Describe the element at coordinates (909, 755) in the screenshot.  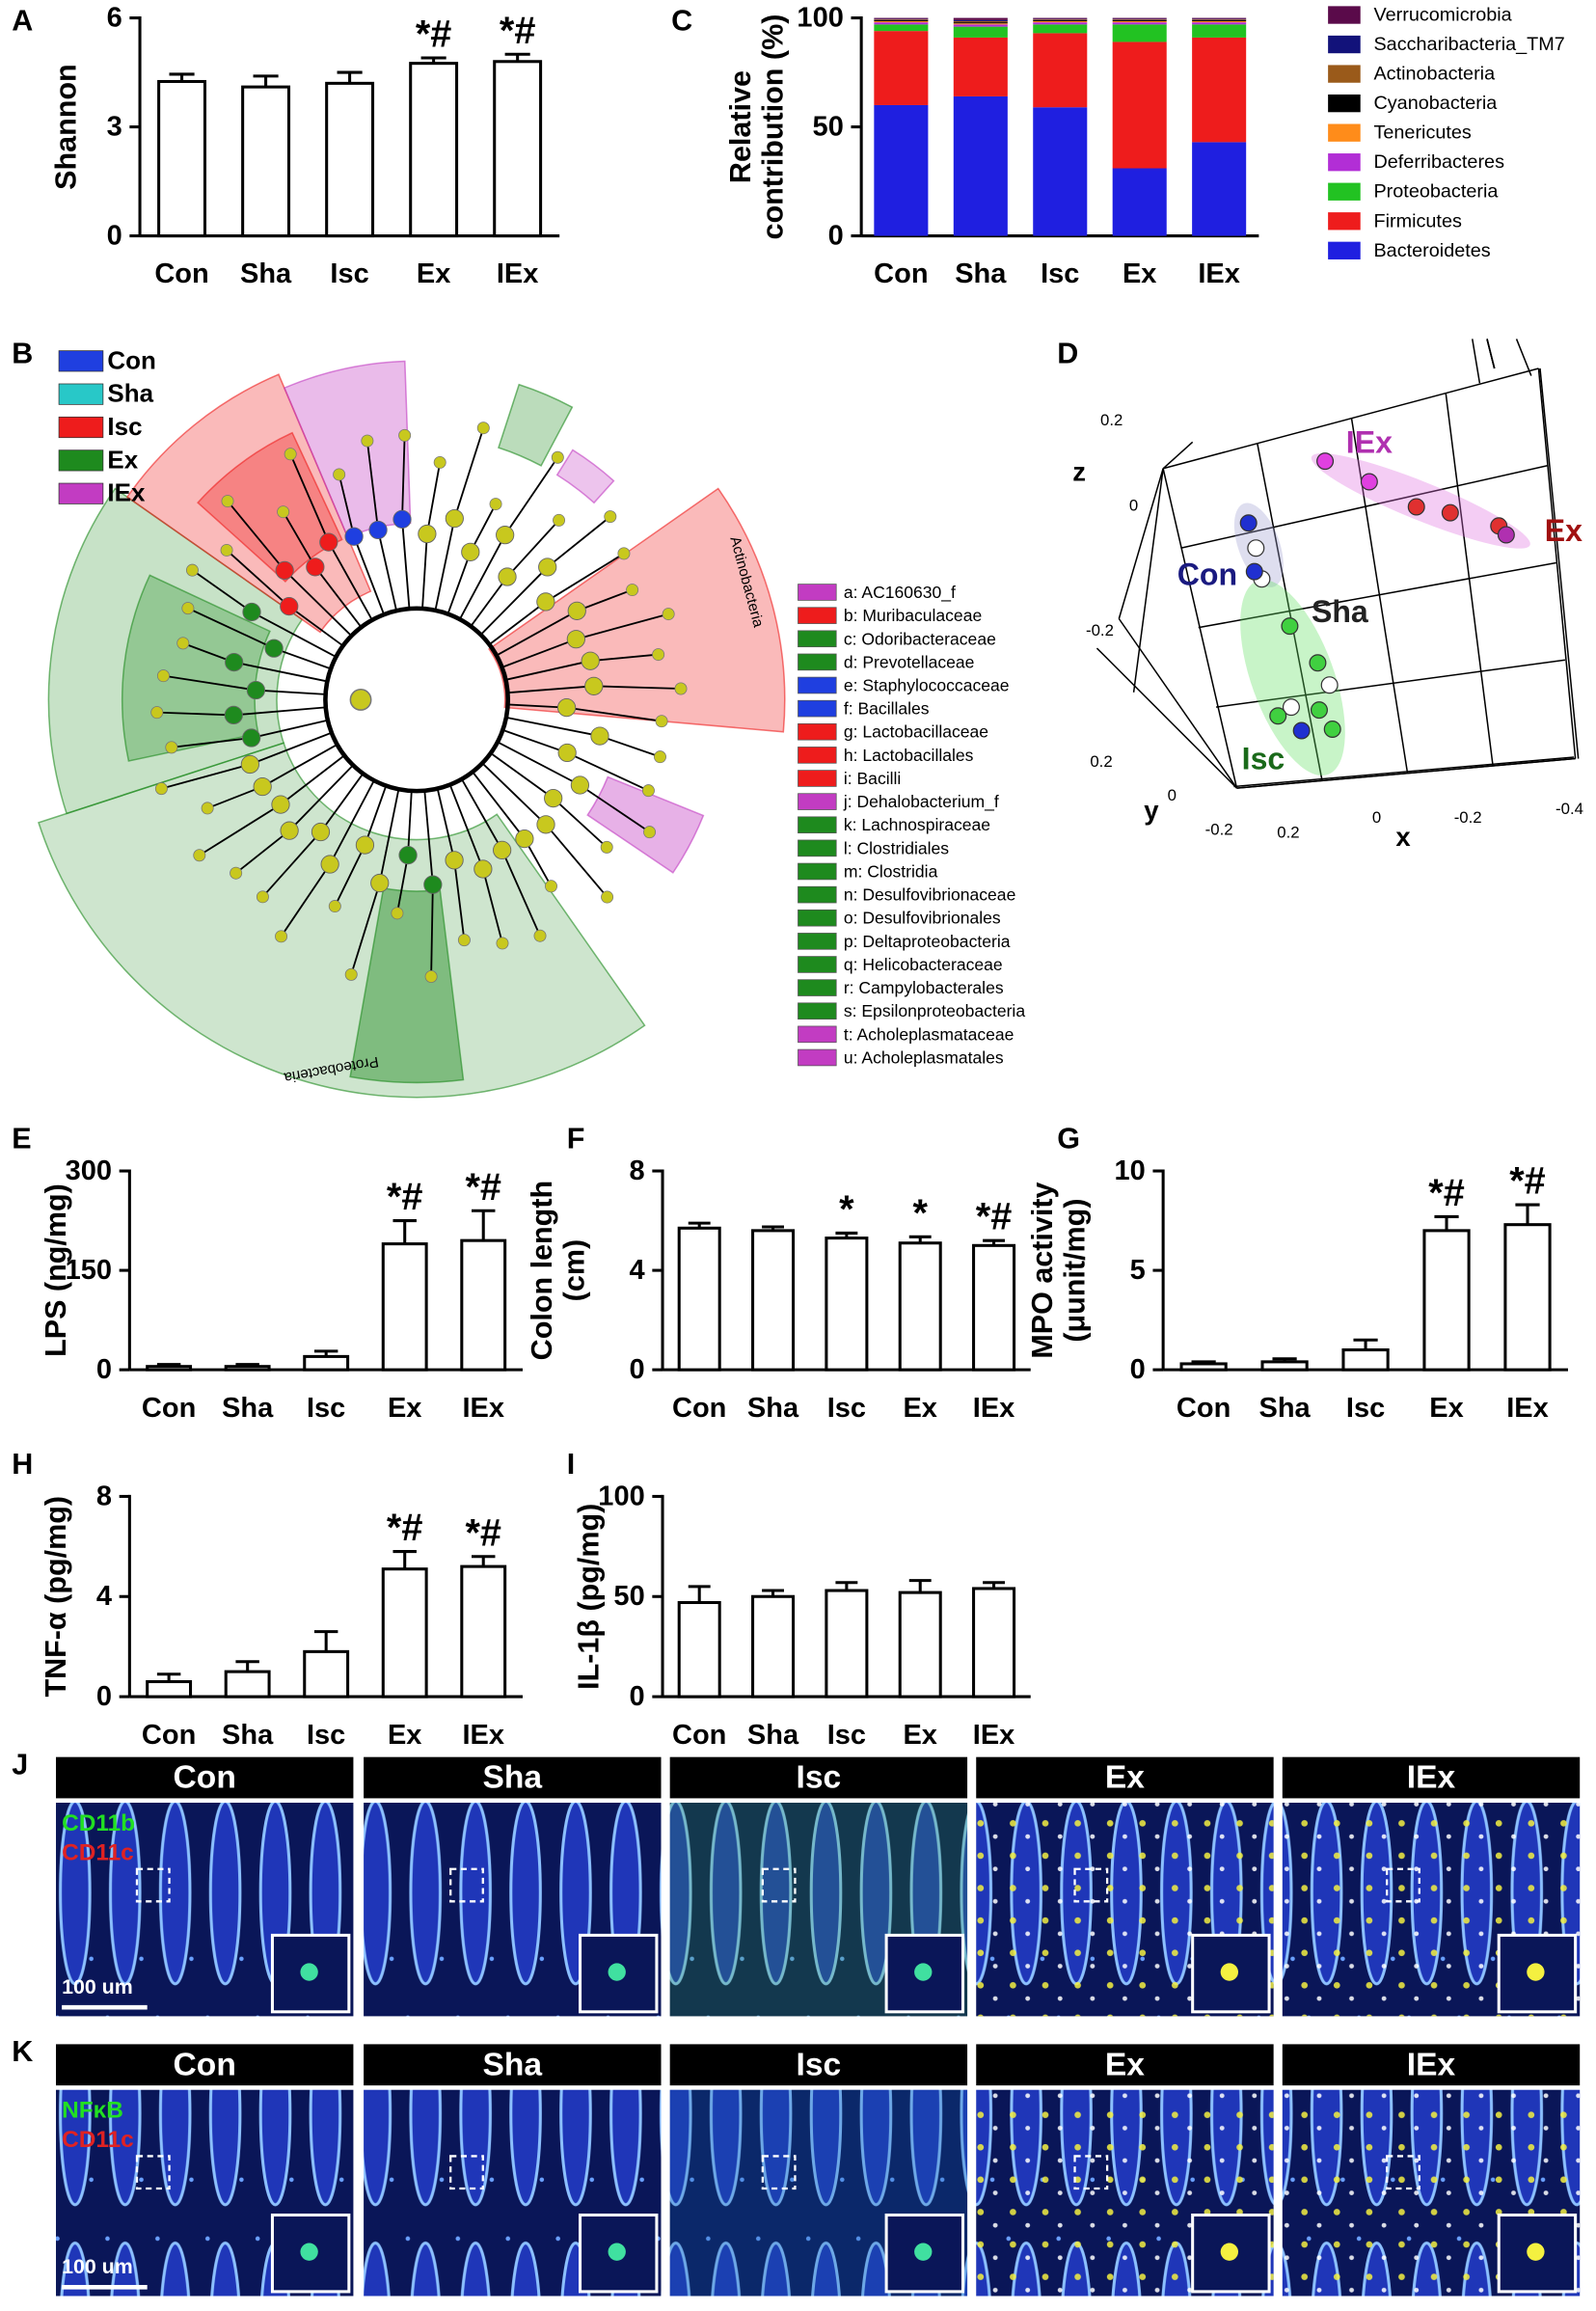
I see `taxon-label: h: Lactobacillales` at that location.